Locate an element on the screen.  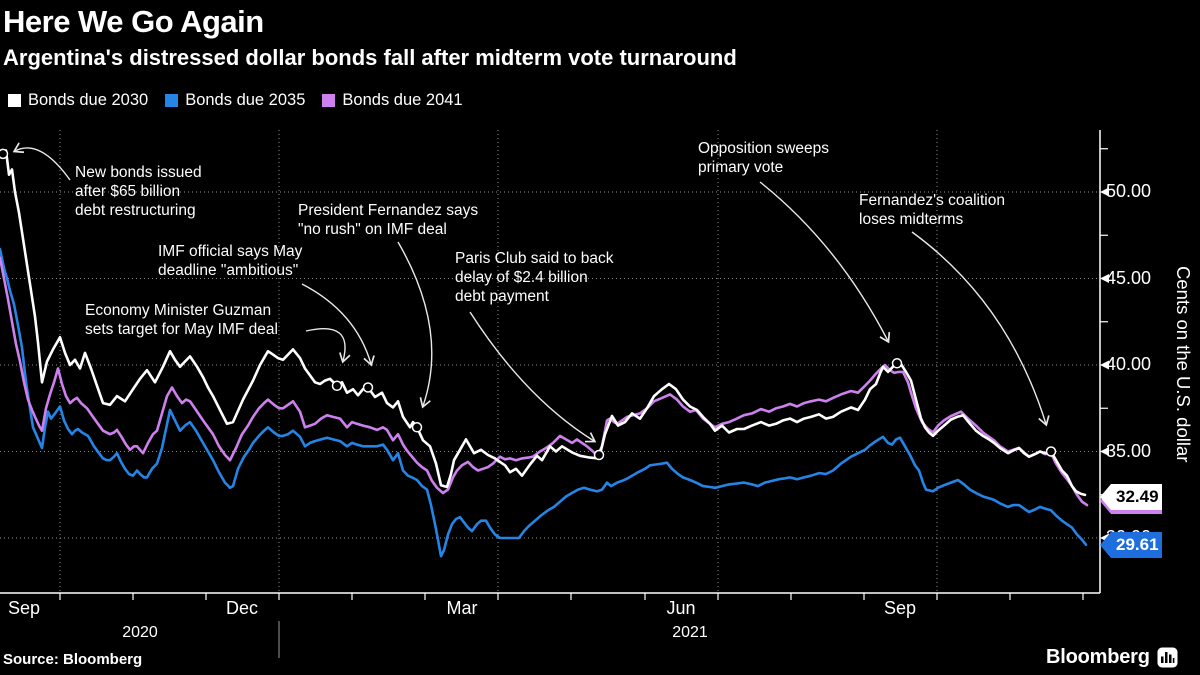
event-marker-midterms is located at coordinates (1051, 451).